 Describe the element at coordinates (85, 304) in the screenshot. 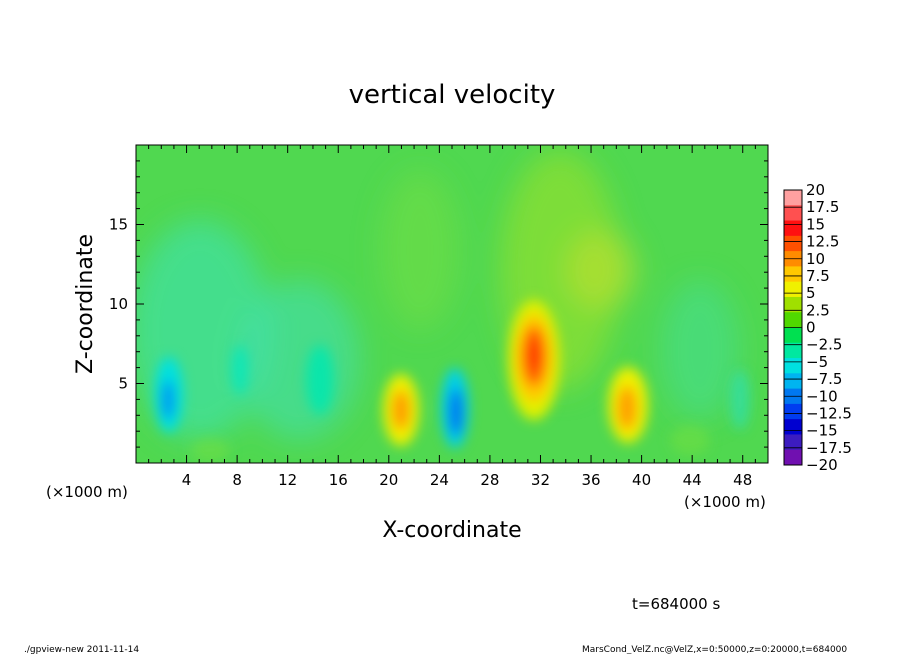

I see `y-axis-title: Z-coordinate` at that location.